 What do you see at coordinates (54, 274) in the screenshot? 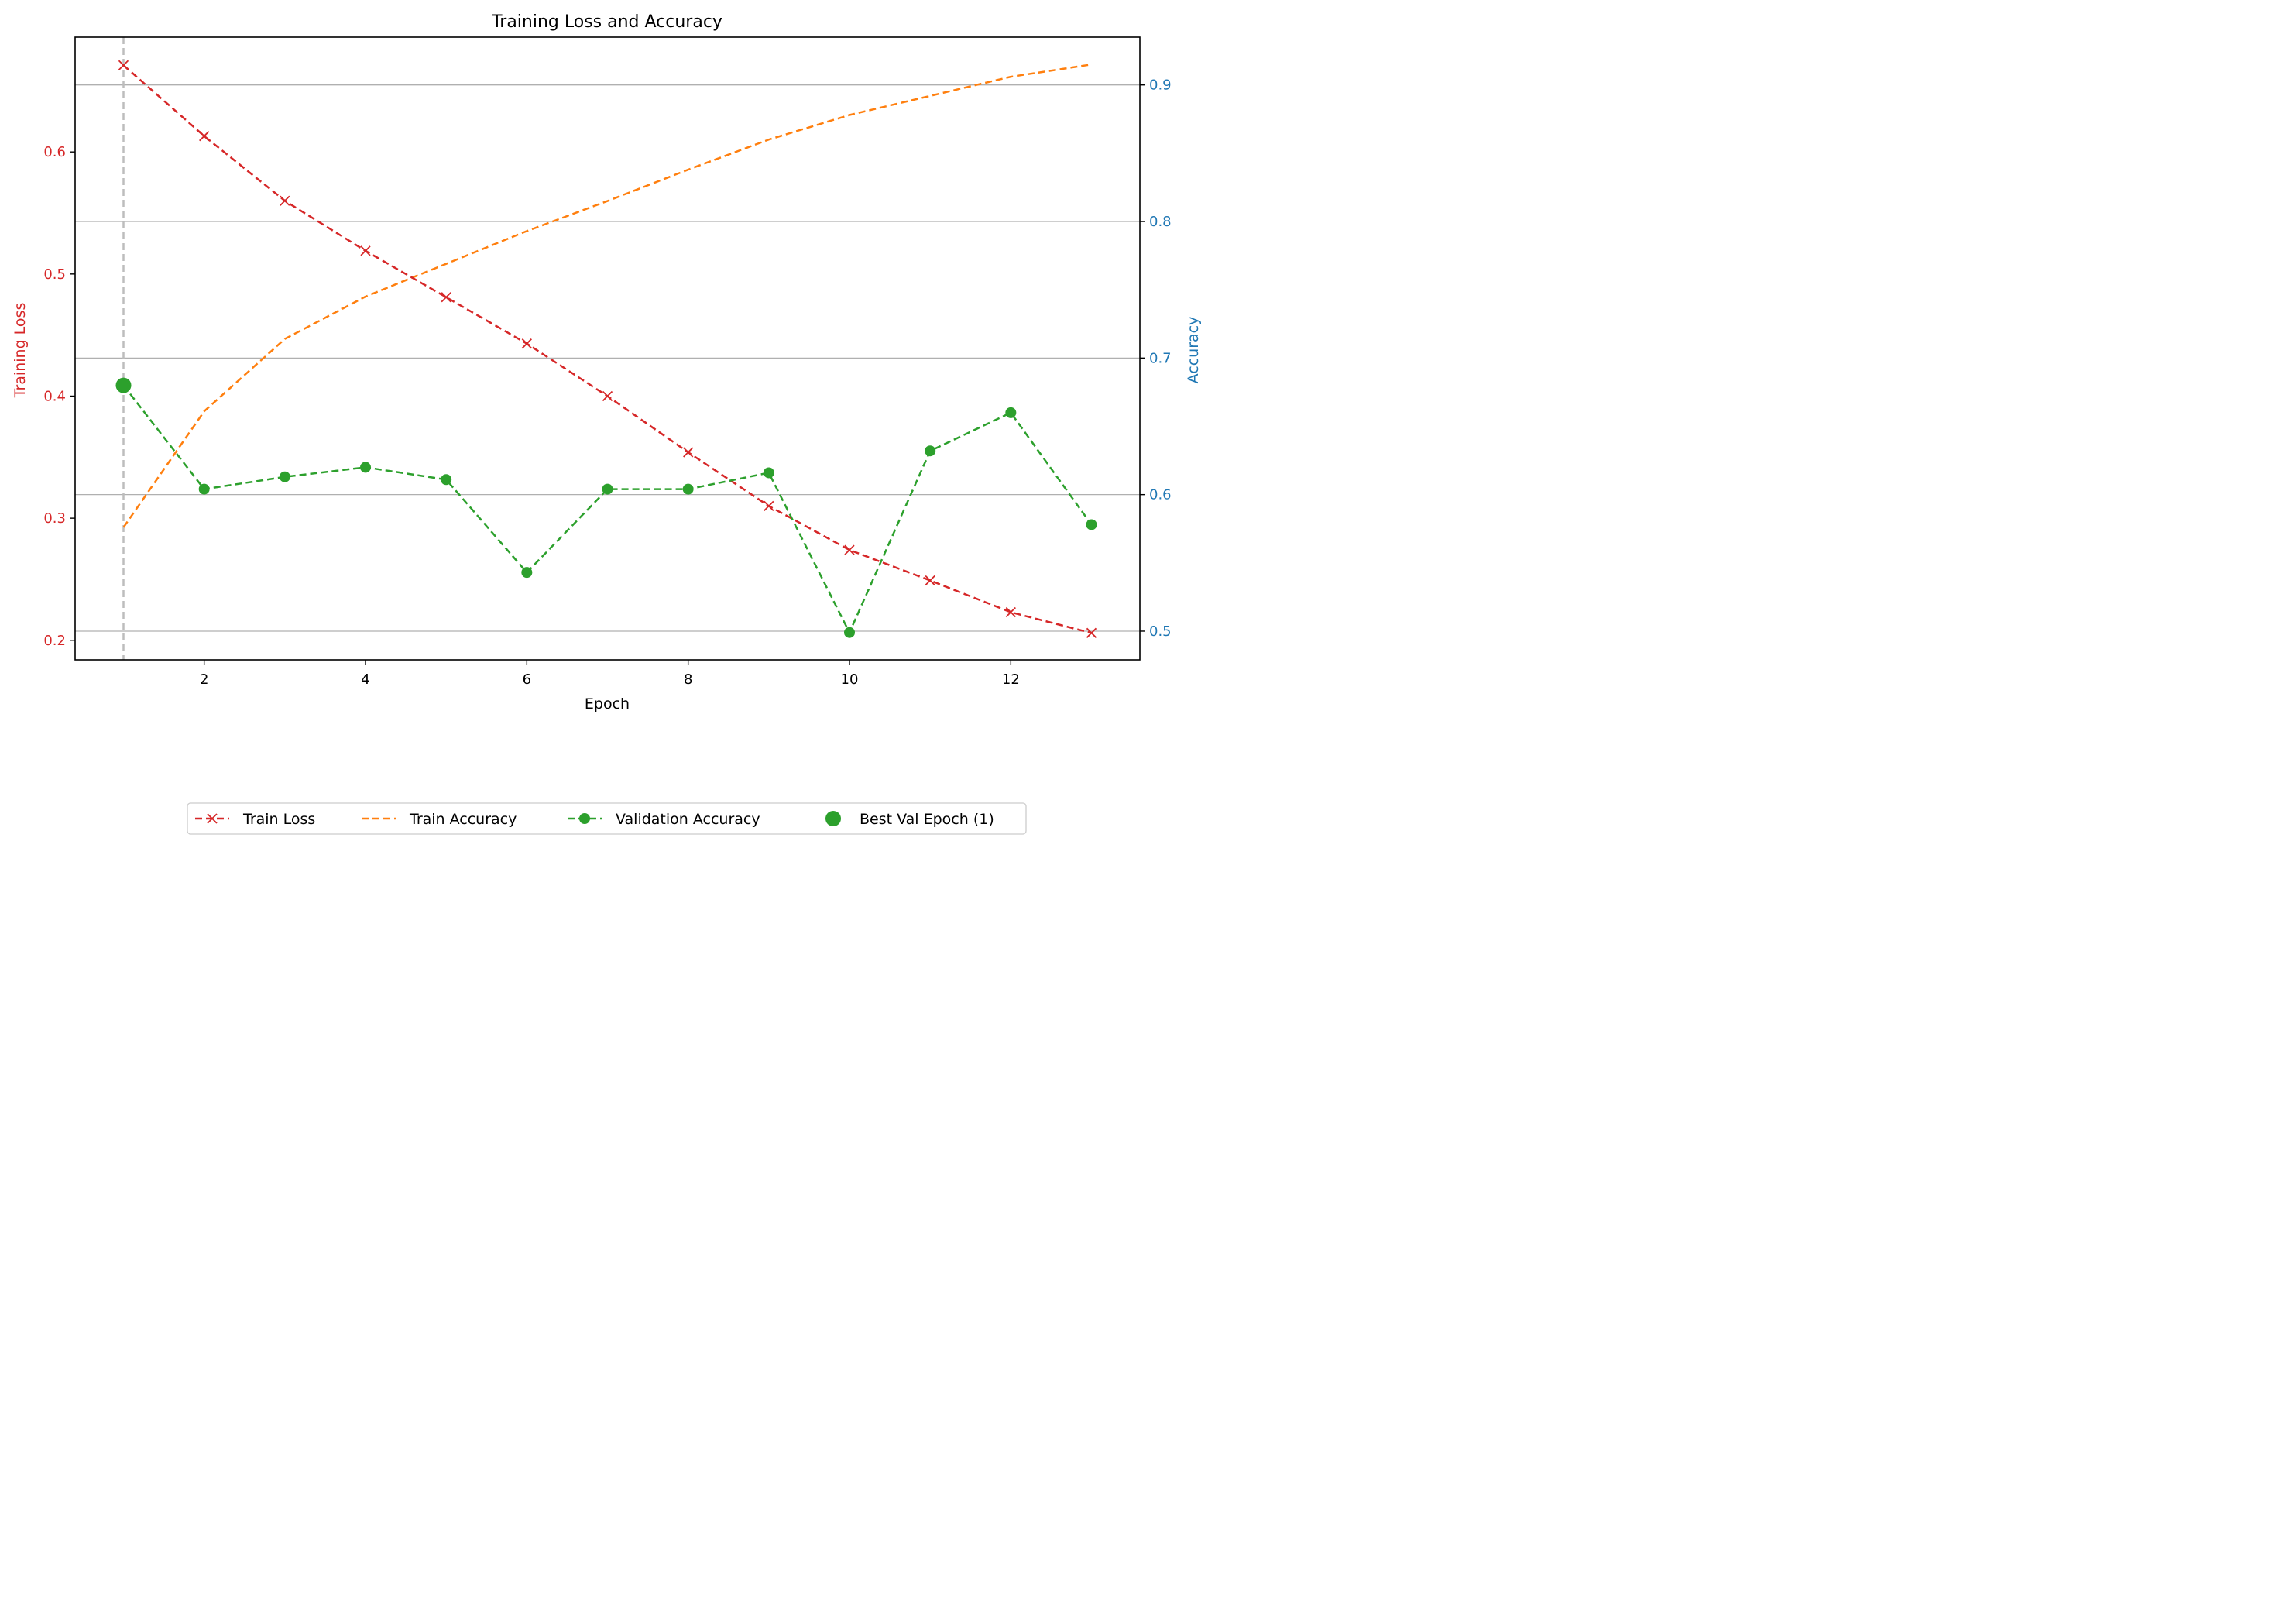
I see `y-left-tick-label: 0.5` at bounding box center [54, 274].